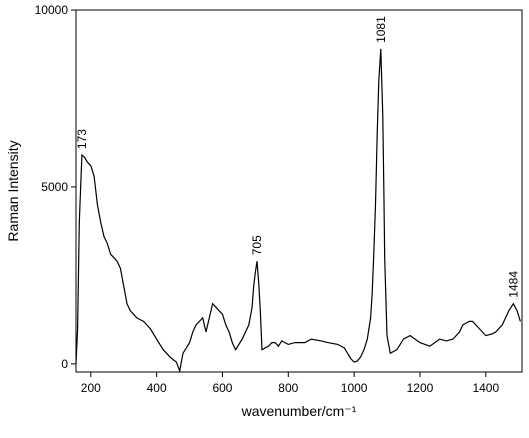  Describe the element at coordinates (354, 388) in the screenshot. I see `x-tick-label: 1000` at that location.